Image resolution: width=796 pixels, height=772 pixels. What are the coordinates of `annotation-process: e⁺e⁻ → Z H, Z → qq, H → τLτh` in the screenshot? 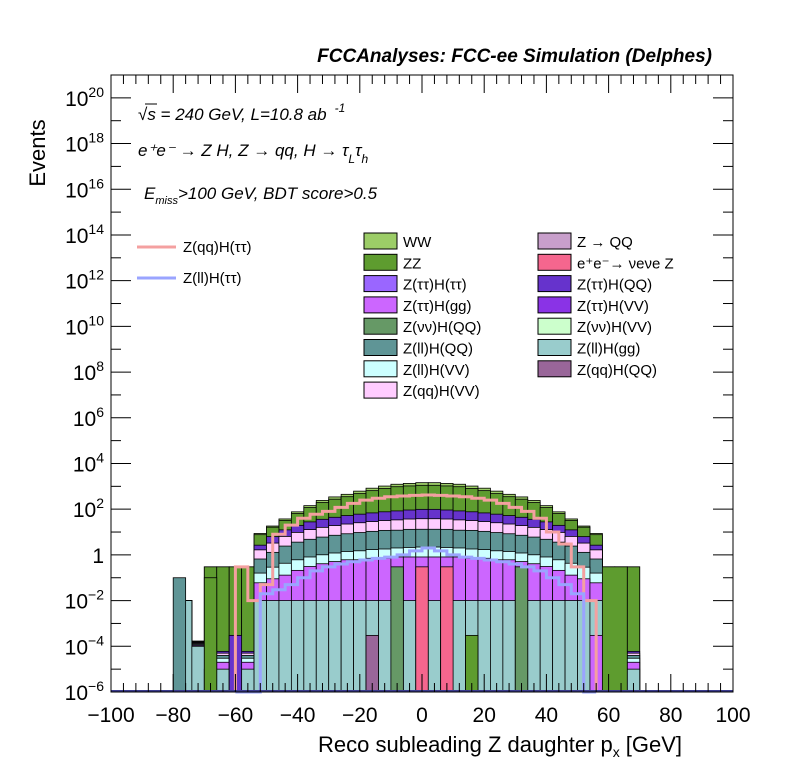 It's located at (253, 153).